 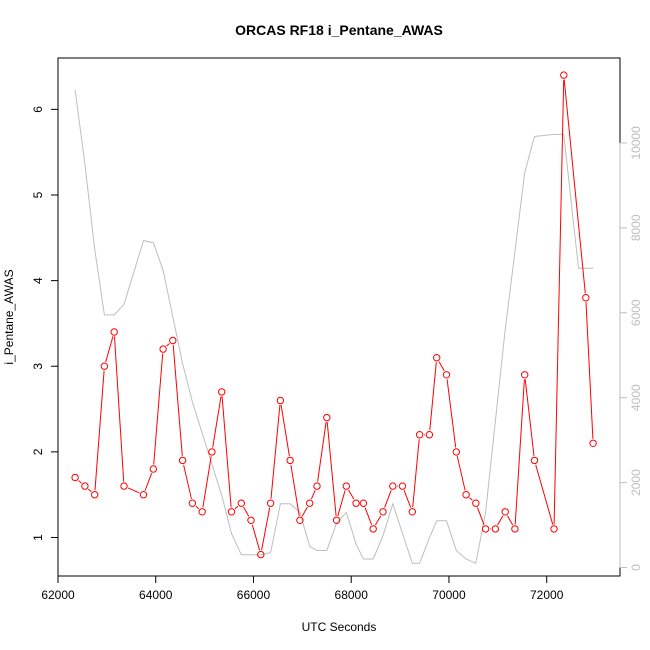 What do you see at coordinates (45, 323) in the screenshot?
I see `y-axis: 1 2 3 4 5 6` at bounding box center [45, 323].